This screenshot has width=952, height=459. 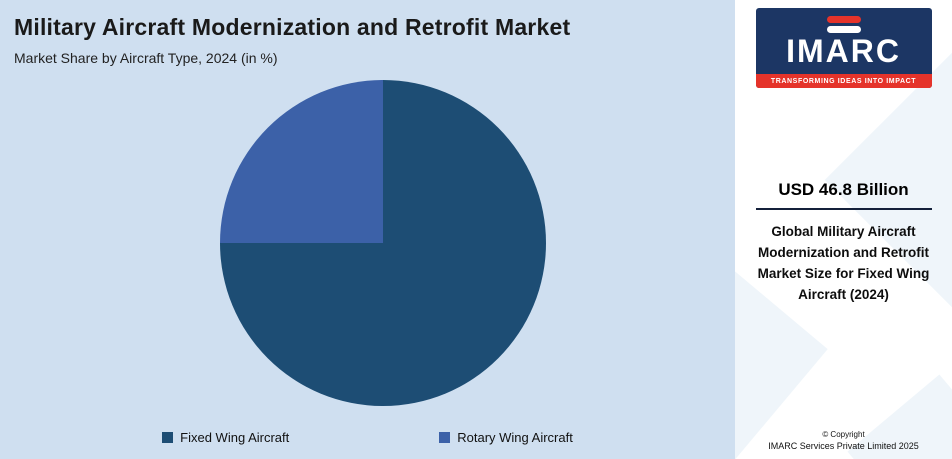 I want to click on copyright-line2: IMARC Services Private Limited 2025, so click(x=843, y=446).